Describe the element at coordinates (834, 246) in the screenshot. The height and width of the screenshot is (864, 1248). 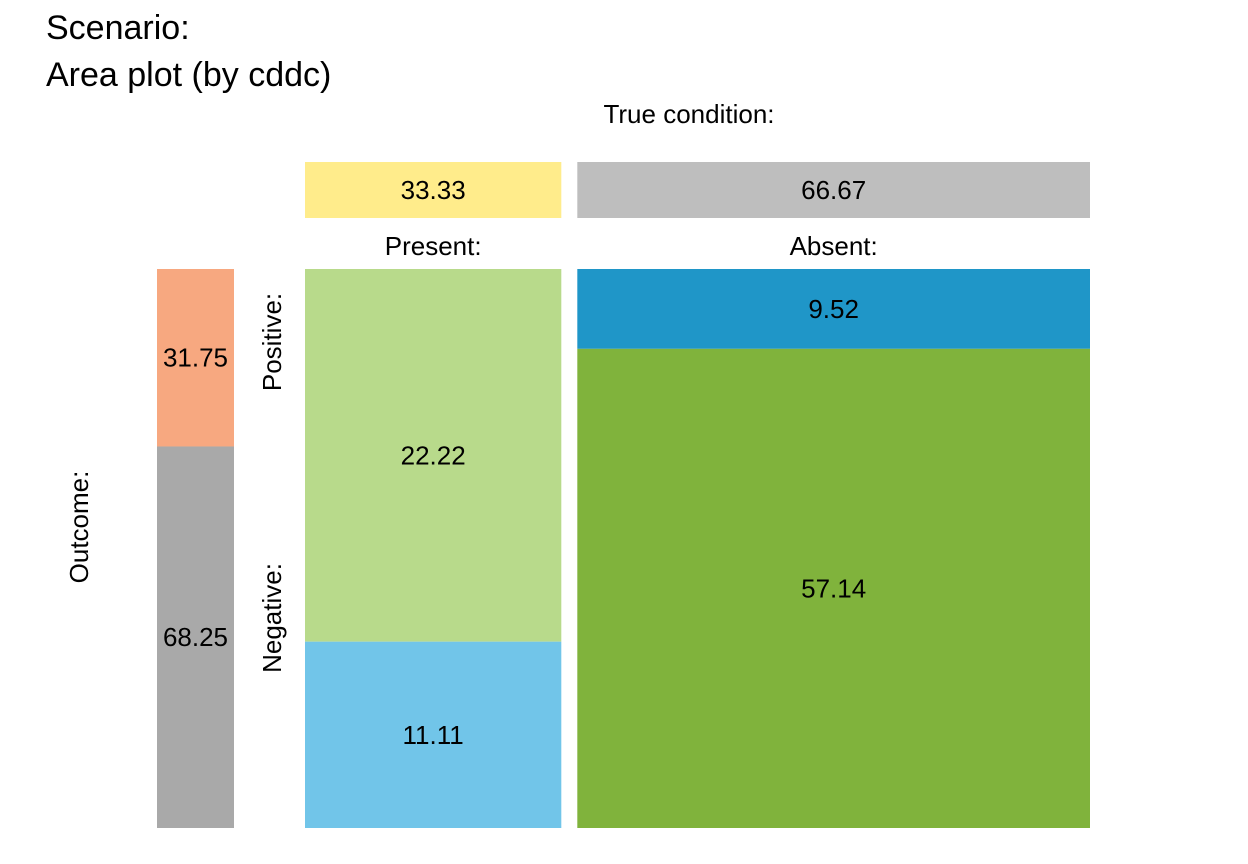
I see `column-label-absent: Absent:` at that location.